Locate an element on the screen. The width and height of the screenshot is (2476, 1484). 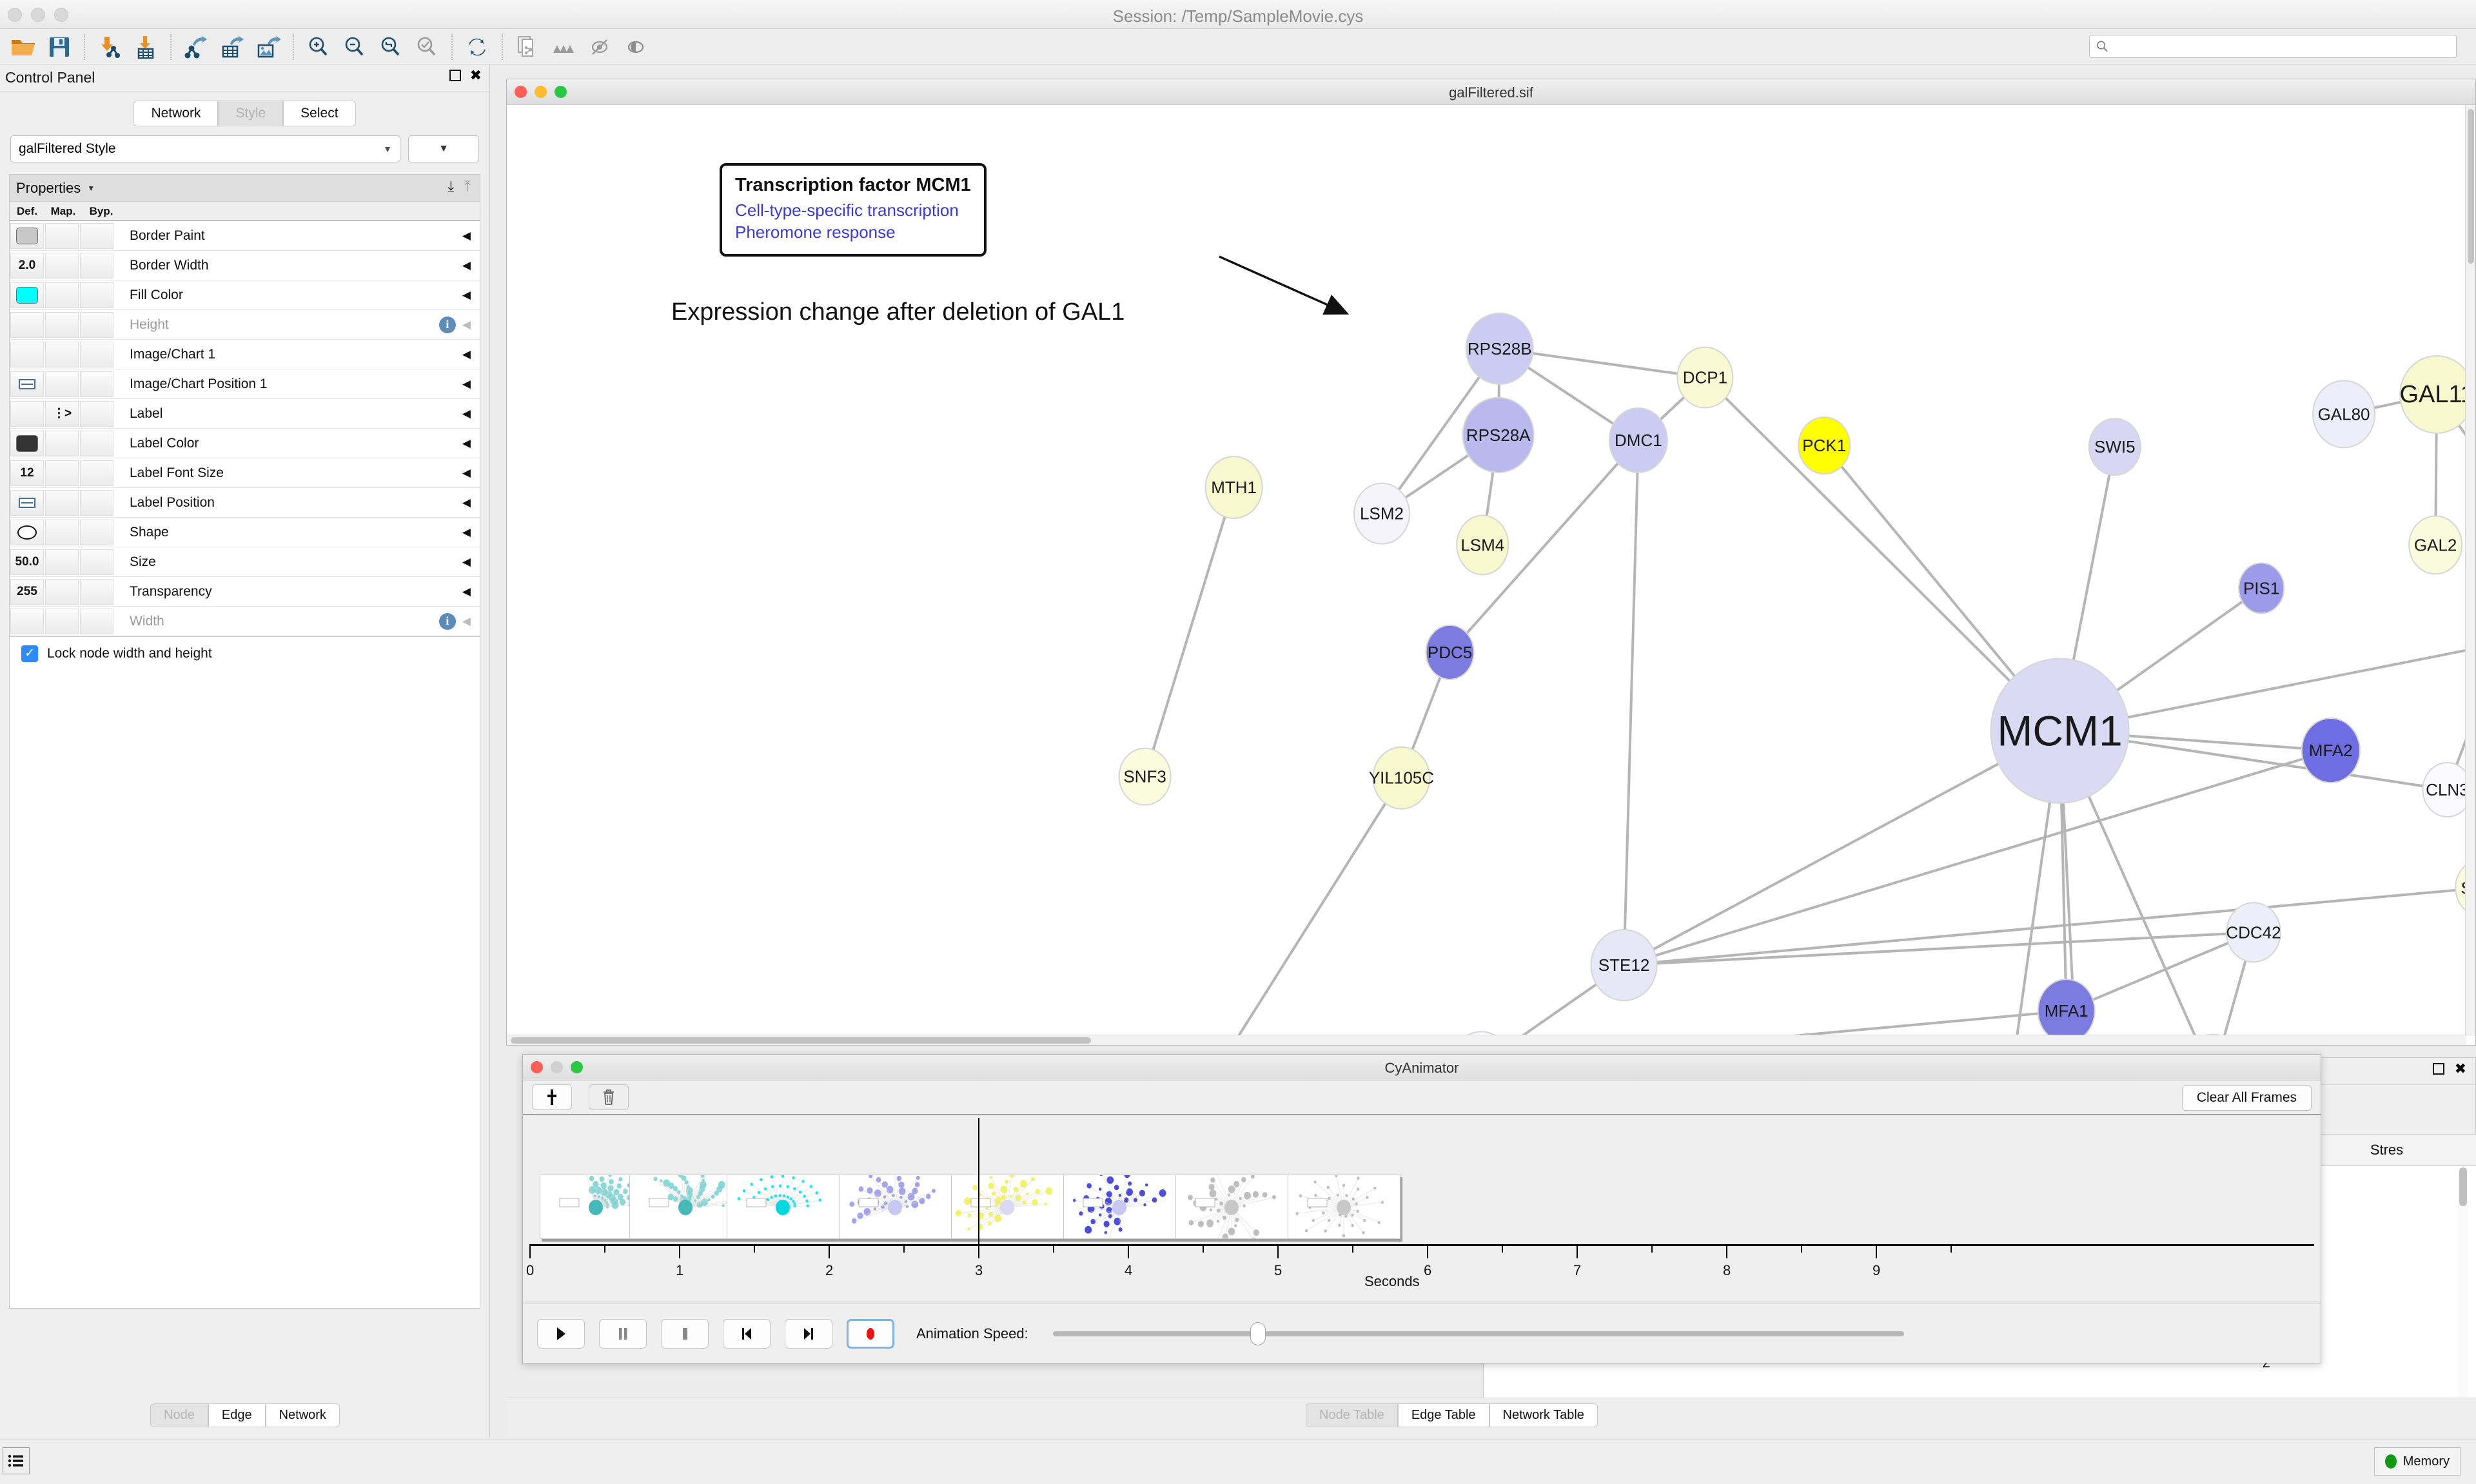
info-icon: i is located at coordinates (447, 324).